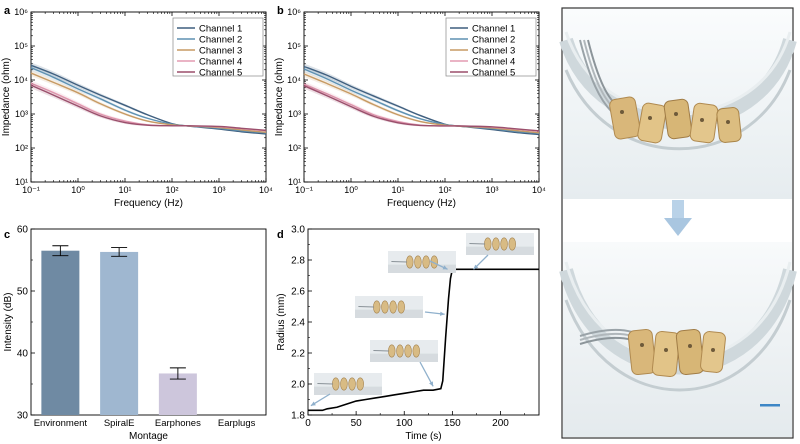 The width and height of the screenshot is (800, 444). Describe the element at coordinates (177, 394) in the screenshot. I see `bar-earphones` at that location.